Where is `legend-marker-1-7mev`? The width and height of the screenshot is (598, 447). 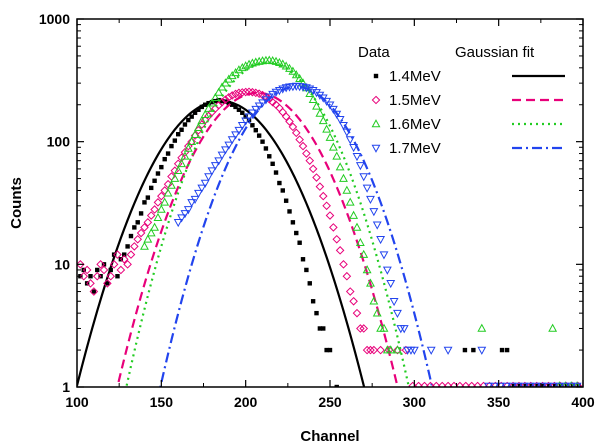
legend-marker-1-7mev is located at coordinates (376, 148).